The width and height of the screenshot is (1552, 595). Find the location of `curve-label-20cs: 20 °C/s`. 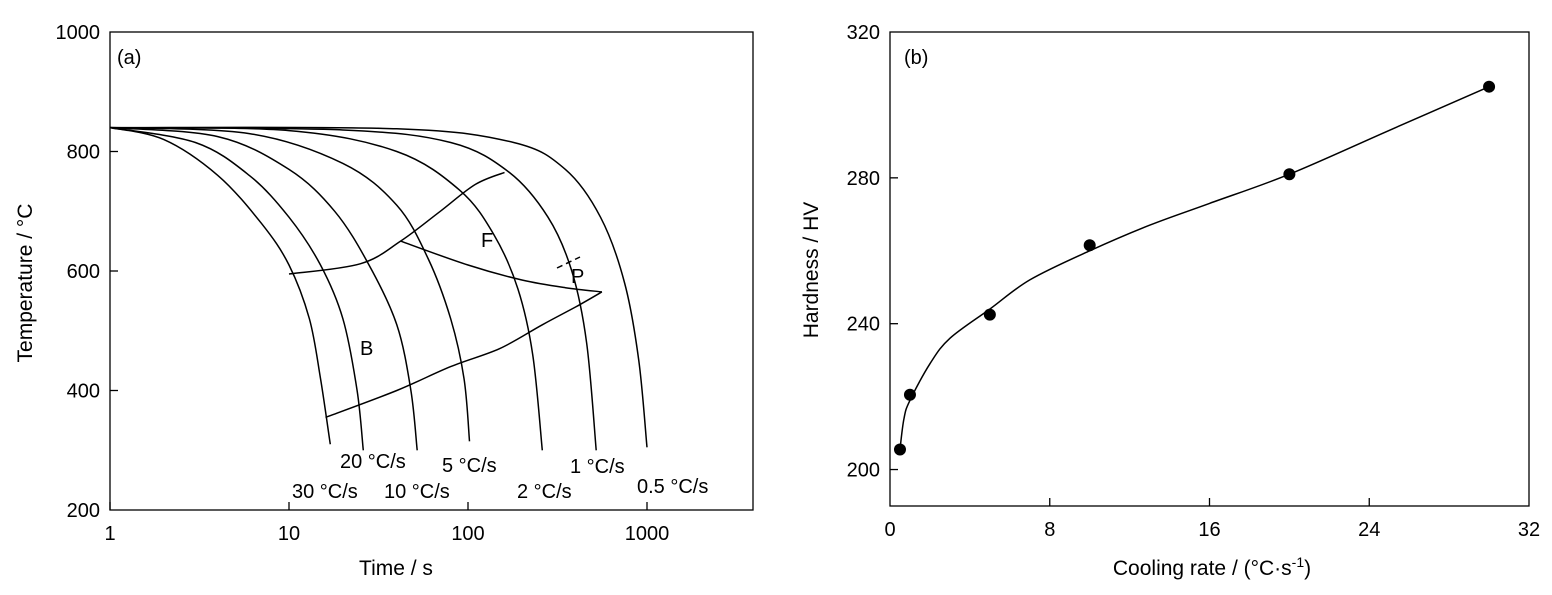

curve-label-20cs: 20 °C/s is located at coordinates (373, 462).